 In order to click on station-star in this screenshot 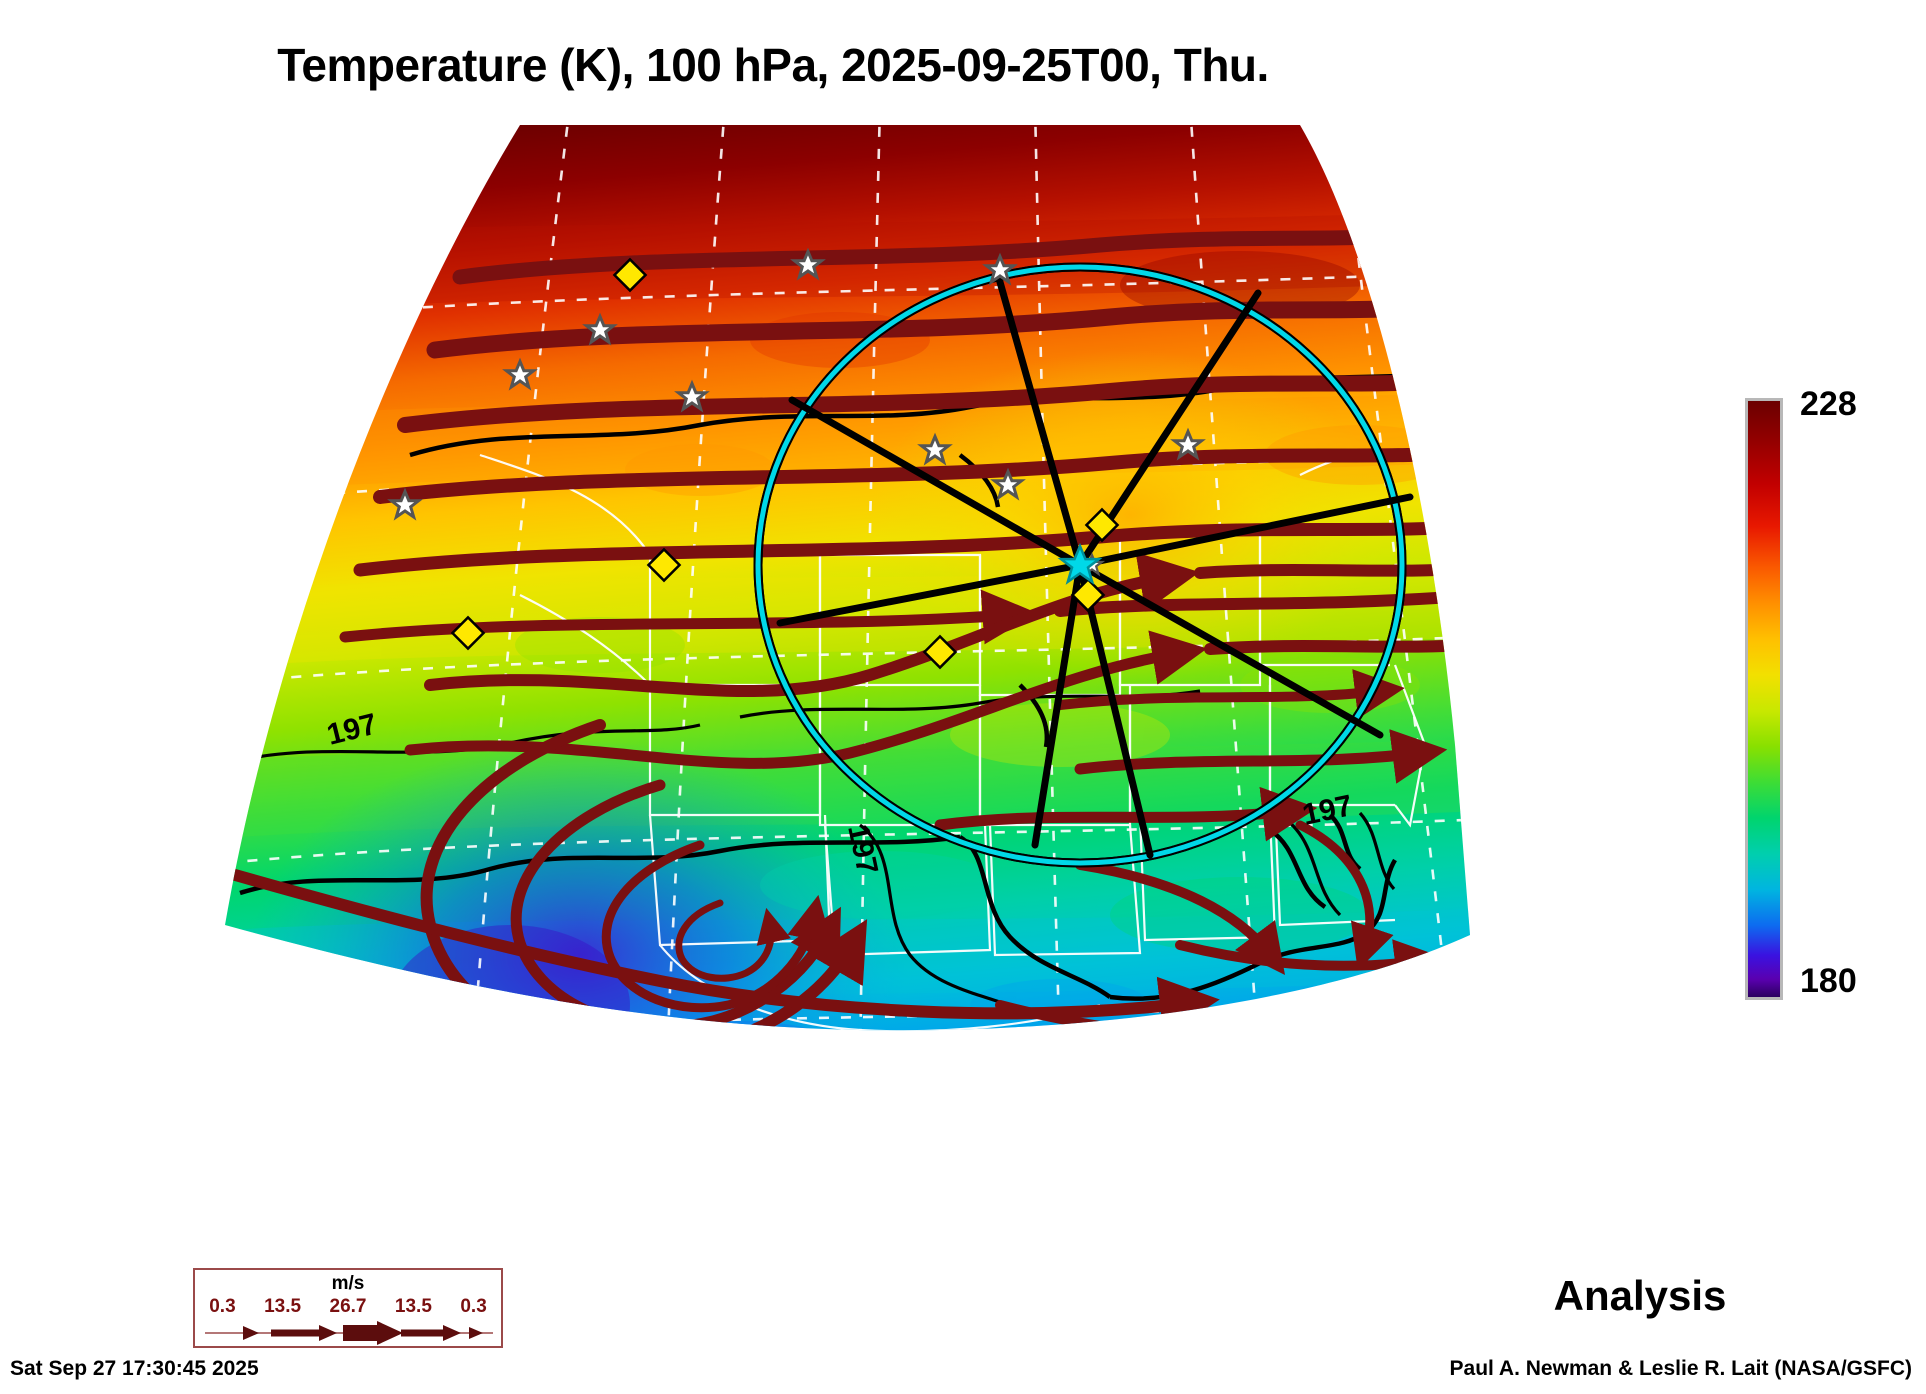, I will do `click(796, 412)`.